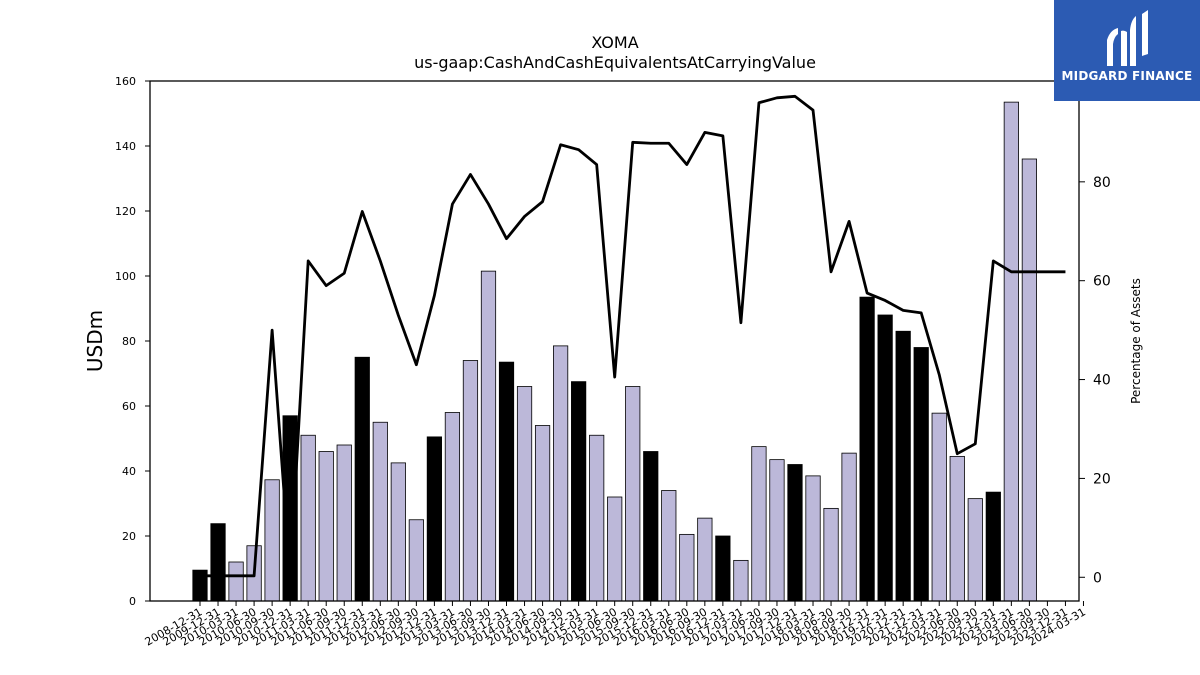  What do you see at coordinates (125, 146) in the screenshot?
I see `y-tick-label: 140` at bounding box center [125, 146].